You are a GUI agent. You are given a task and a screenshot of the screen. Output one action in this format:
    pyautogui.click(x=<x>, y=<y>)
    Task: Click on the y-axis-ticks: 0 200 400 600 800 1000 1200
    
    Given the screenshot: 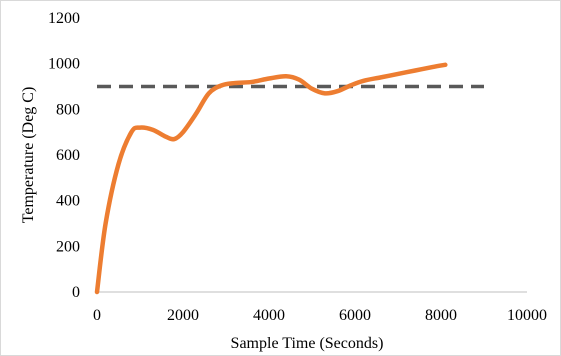 What is the action you would take?
    pyautogui.click(x=64, y=155)
    